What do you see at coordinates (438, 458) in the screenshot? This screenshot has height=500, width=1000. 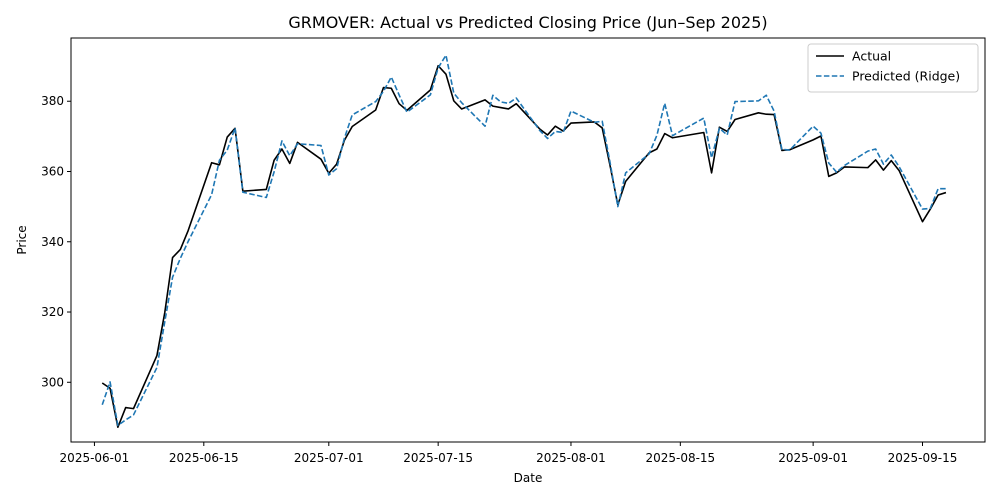 I see `x-tick-label: 2025-07-15` at bounding box center [438, 458].